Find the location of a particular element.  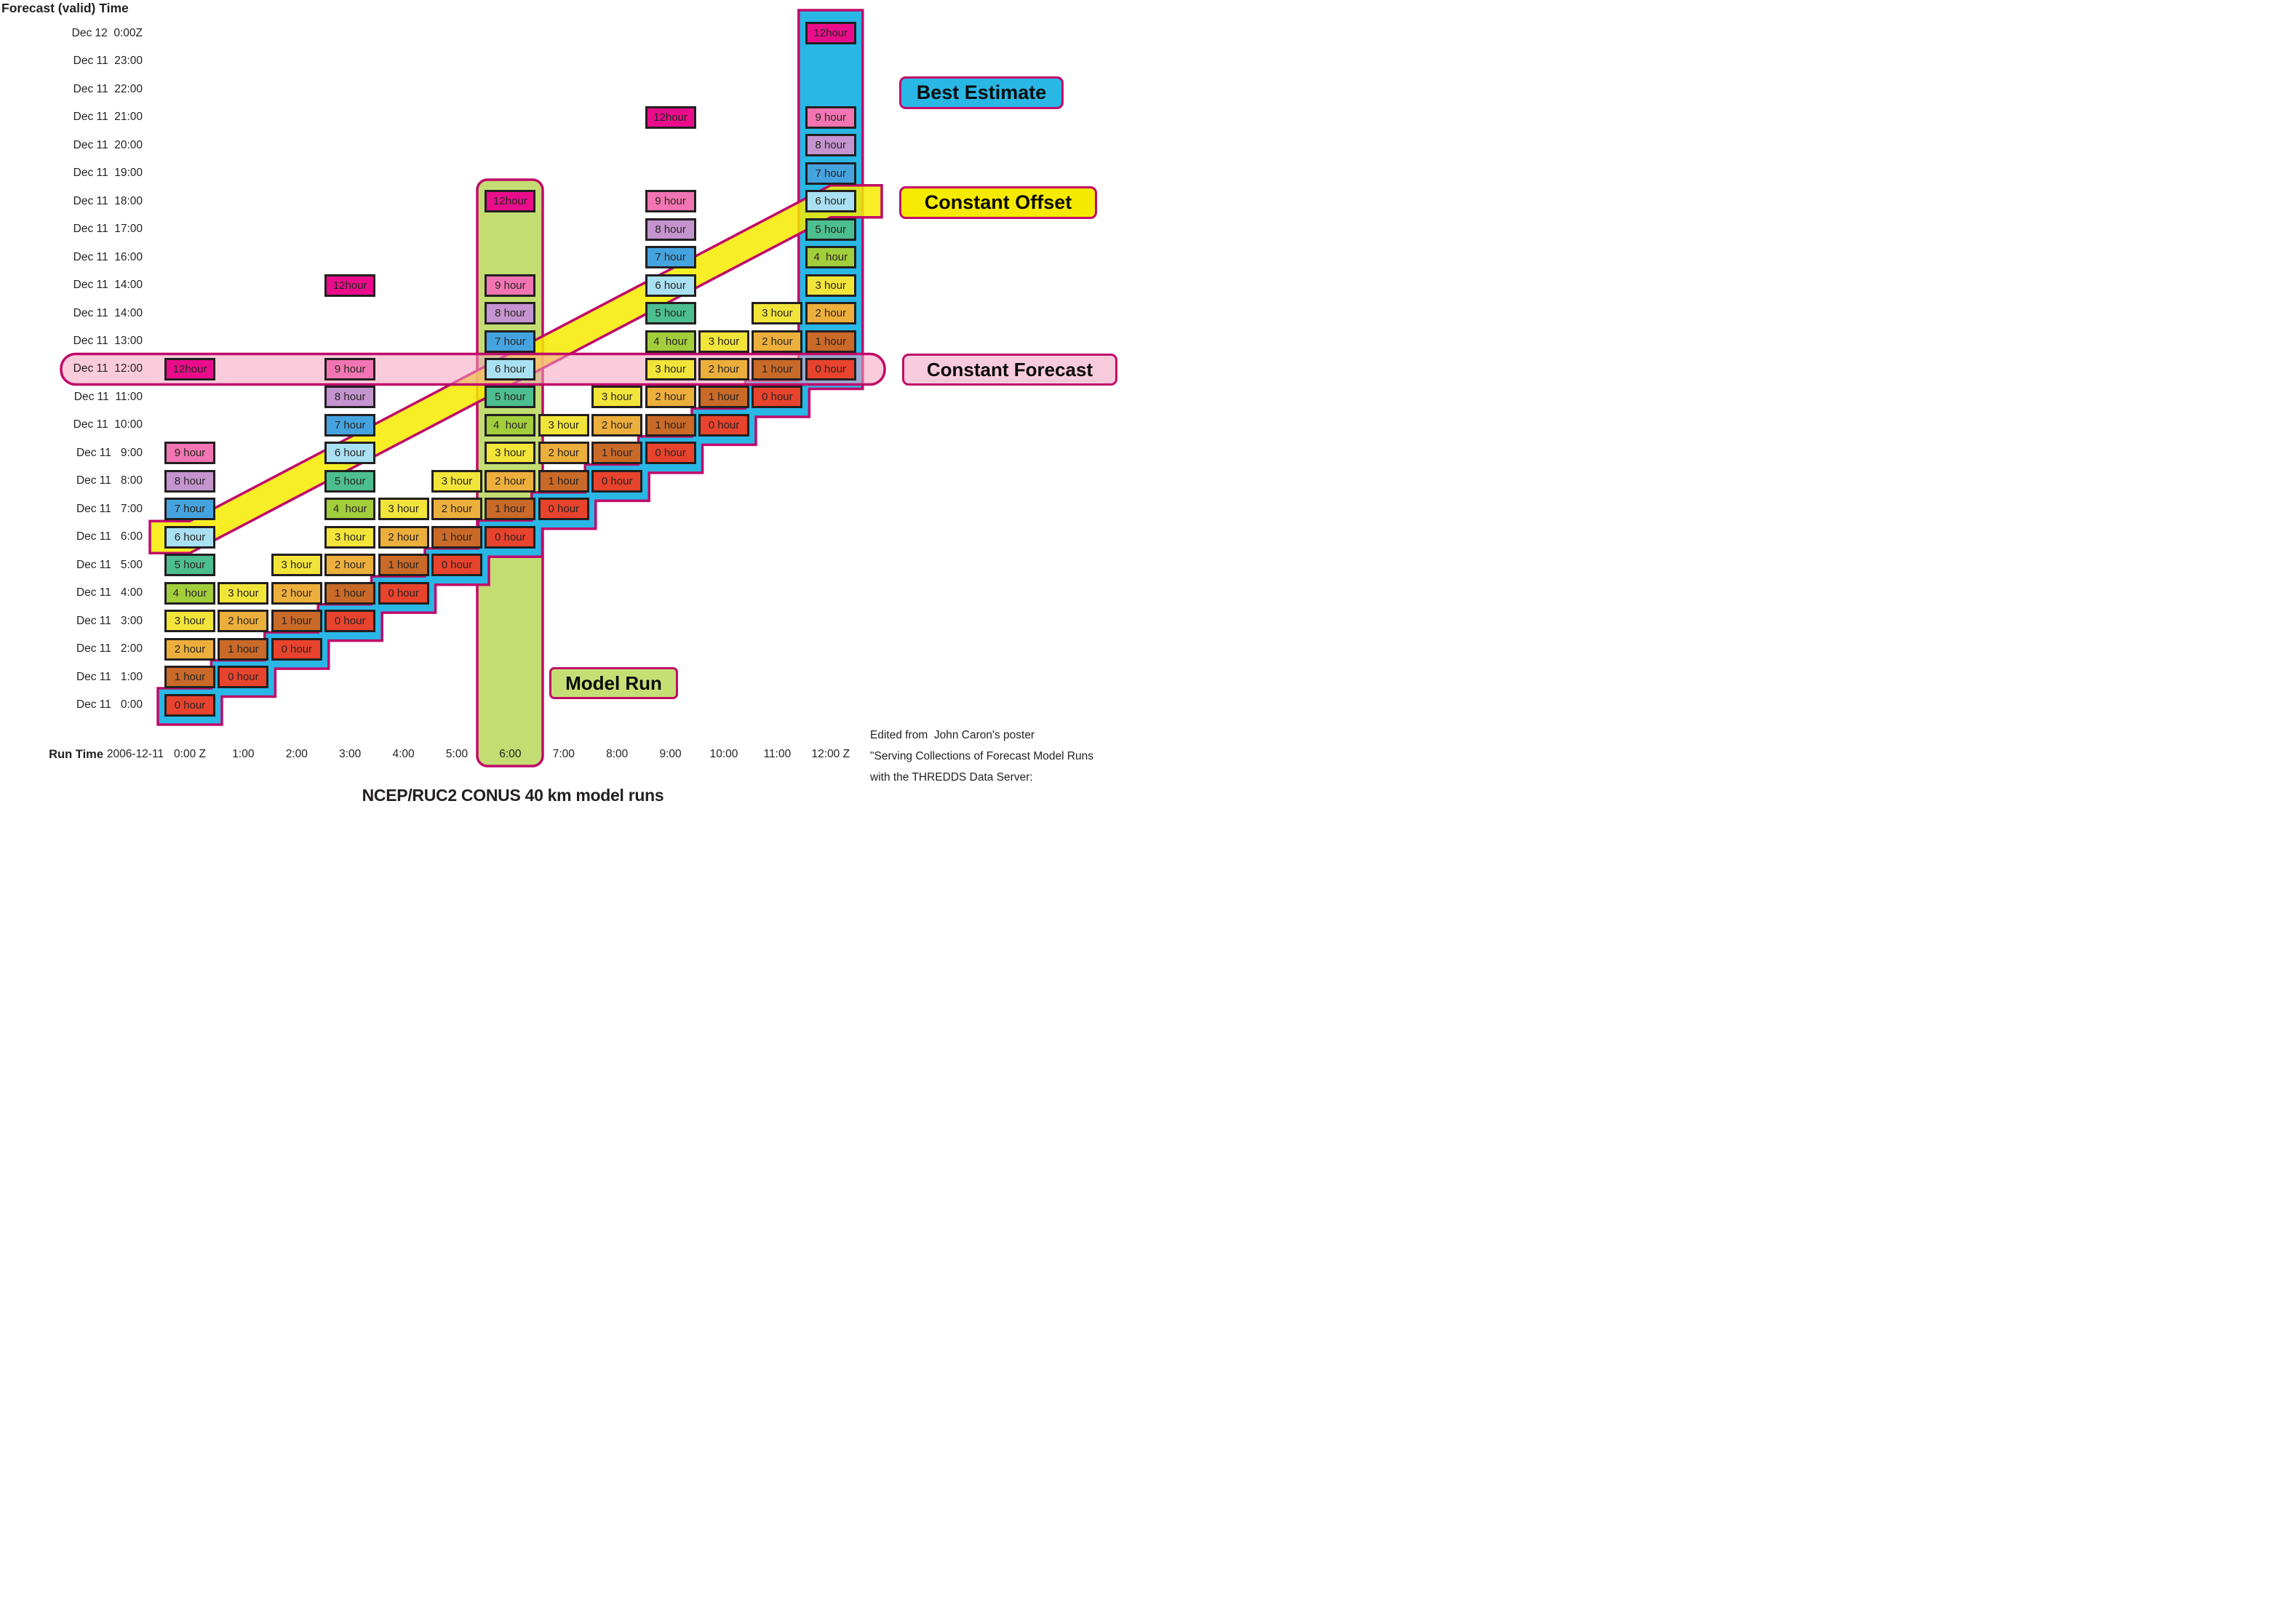

y-axis-title: Forecast (valid) Time is located at coordinates (65, 8).